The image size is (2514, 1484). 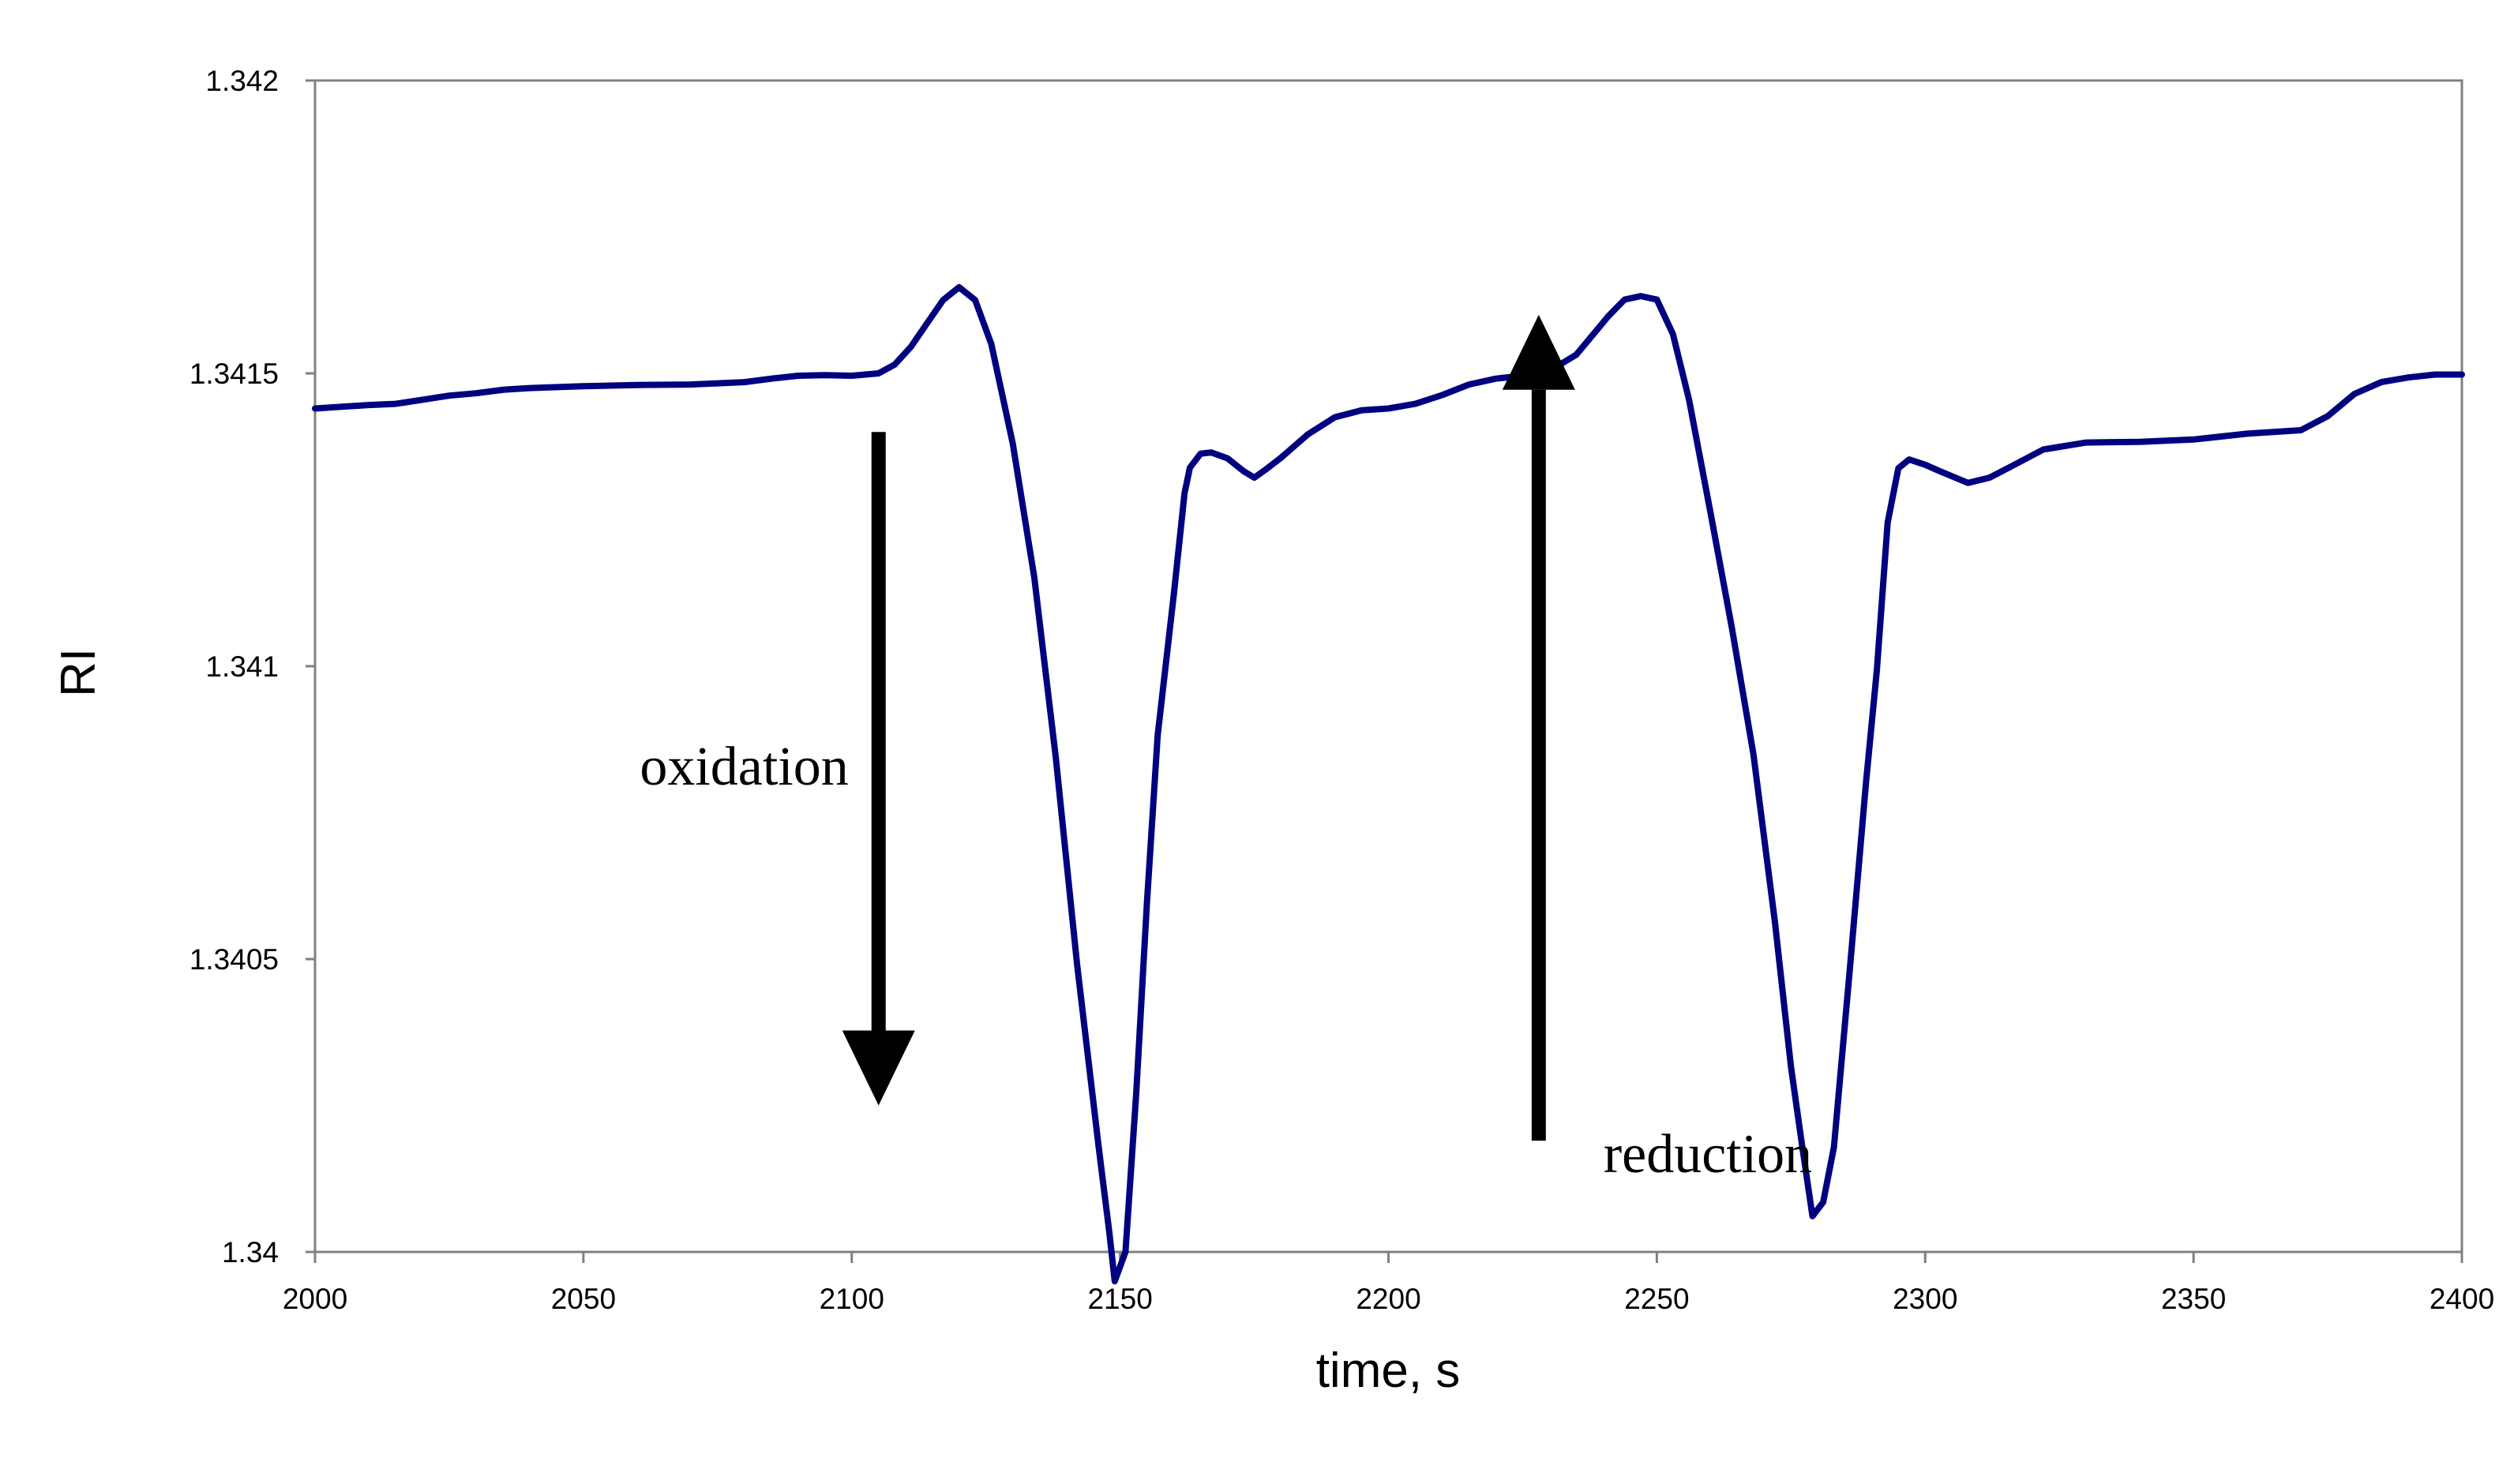 What do you see at coordinates (2462, 1299) in the screenshot?
I see `x-tick-label: 2400` at bounding box center [2462, 1299].